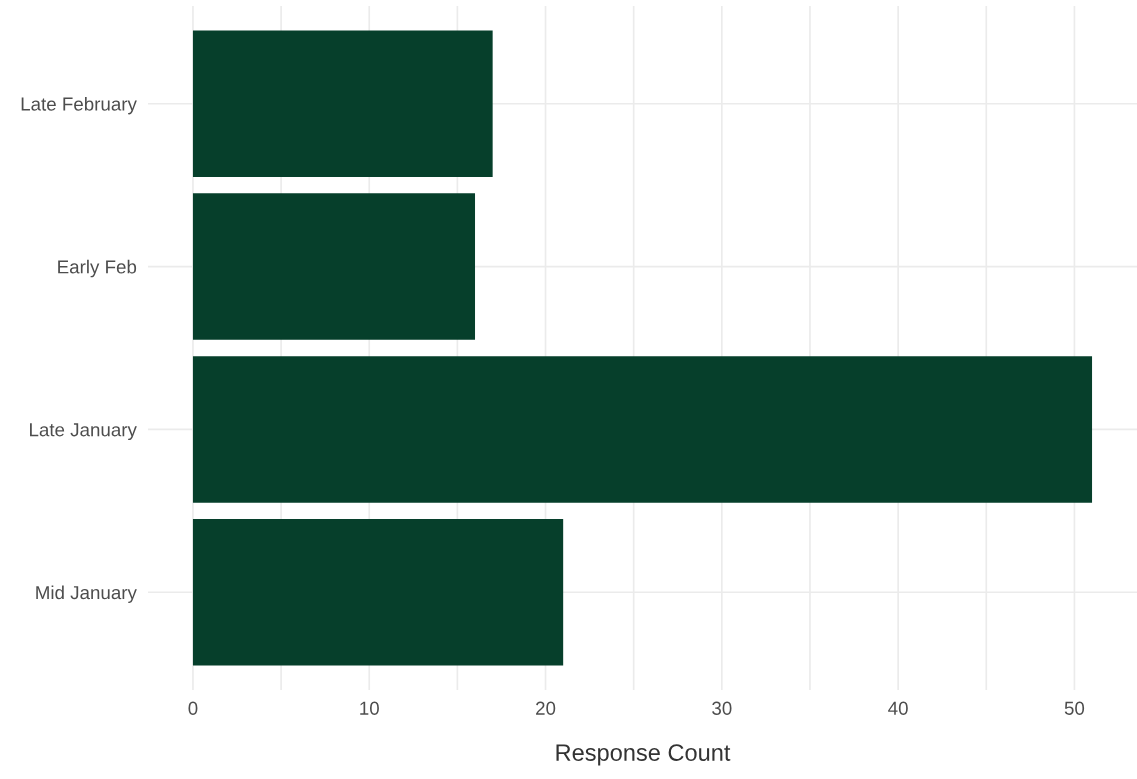  Describe the element at coordinates (193, 708) in the screenshot. I see `x-tick-label: 0` at that location.